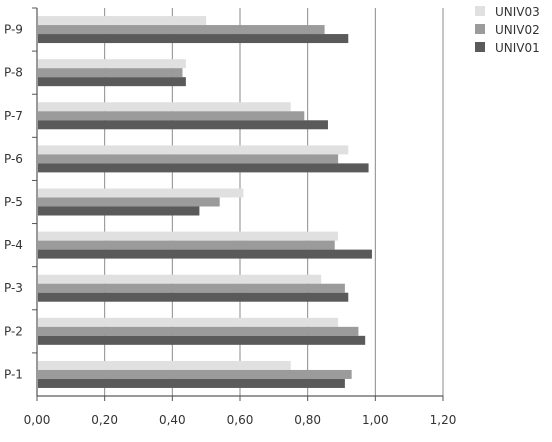  What do you see at coordinates (517, 30) in the screenshot?
I see `legend-label-univ02: UNIV02` at bounding box center [517, 30].